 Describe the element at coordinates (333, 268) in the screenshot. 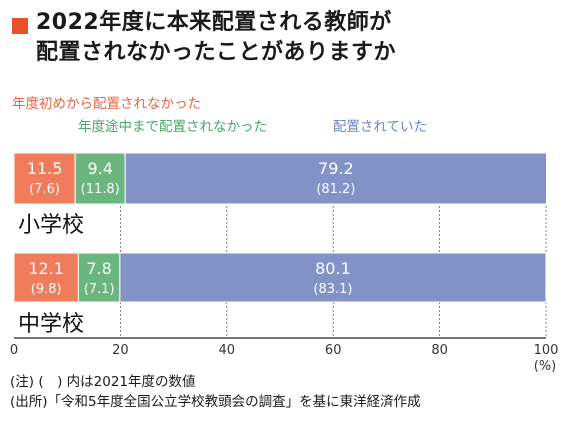

I see `data-label: 80.1` at that location.